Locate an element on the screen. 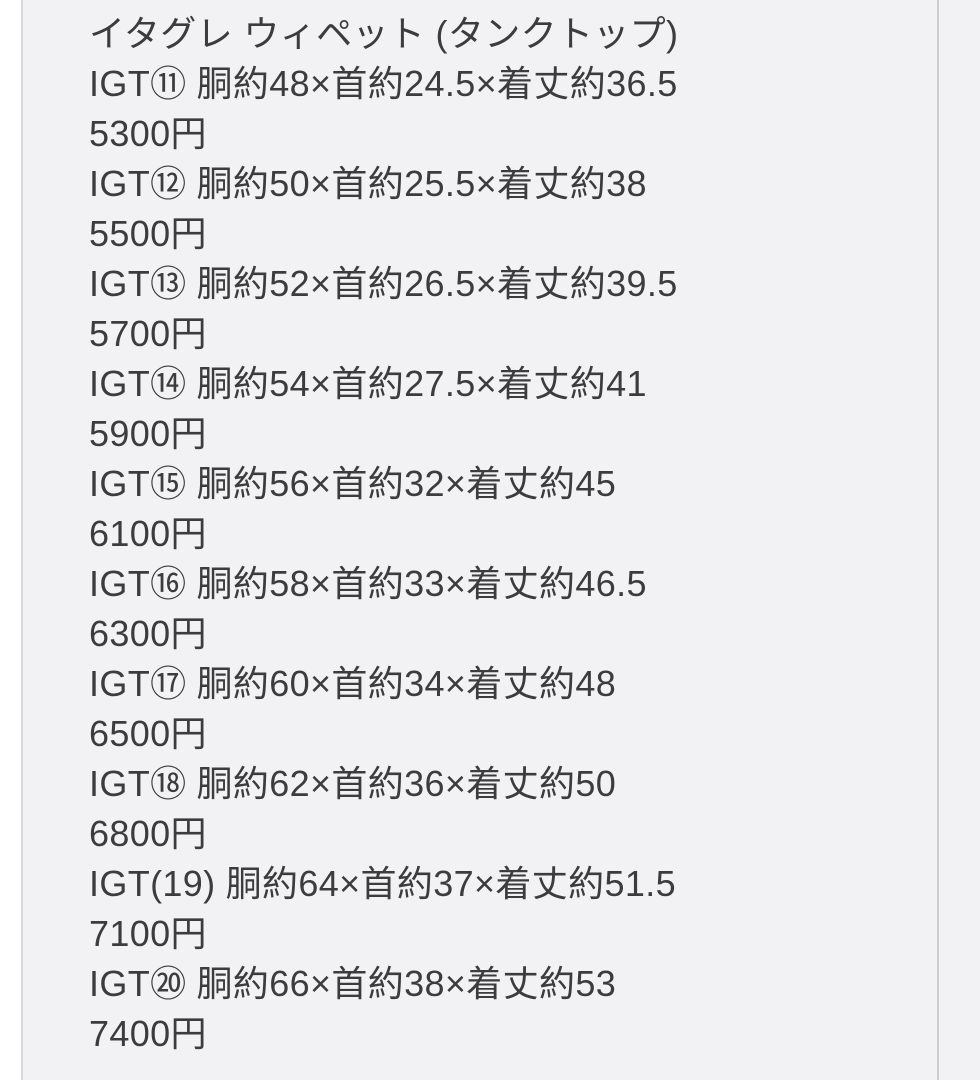  item-price: 5700円 is located at coordinates (148, 333).